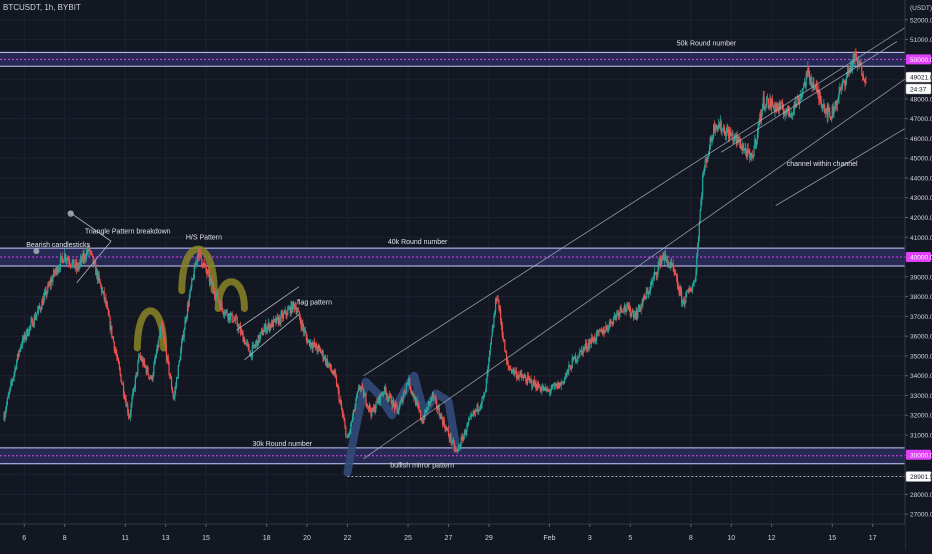 The width and height of the screenshot is (932, 554). Describe the element at coordinates (921, 8) in the screenshot. I see `price-axis-unit: (USDT)` at that location.